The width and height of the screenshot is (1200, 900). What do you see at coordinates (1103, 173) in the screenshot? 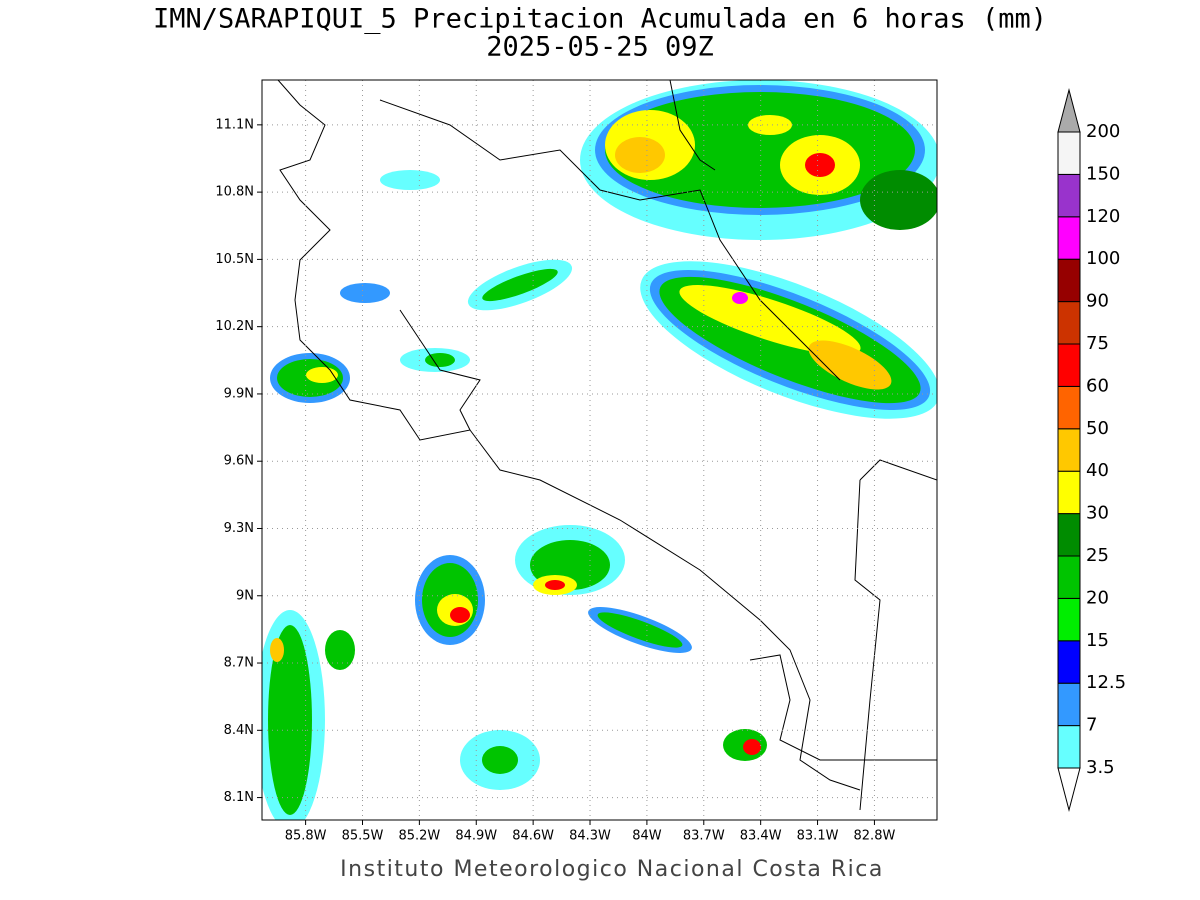
I see `colorbar-label: 150` at bounding box center [1103, 173].